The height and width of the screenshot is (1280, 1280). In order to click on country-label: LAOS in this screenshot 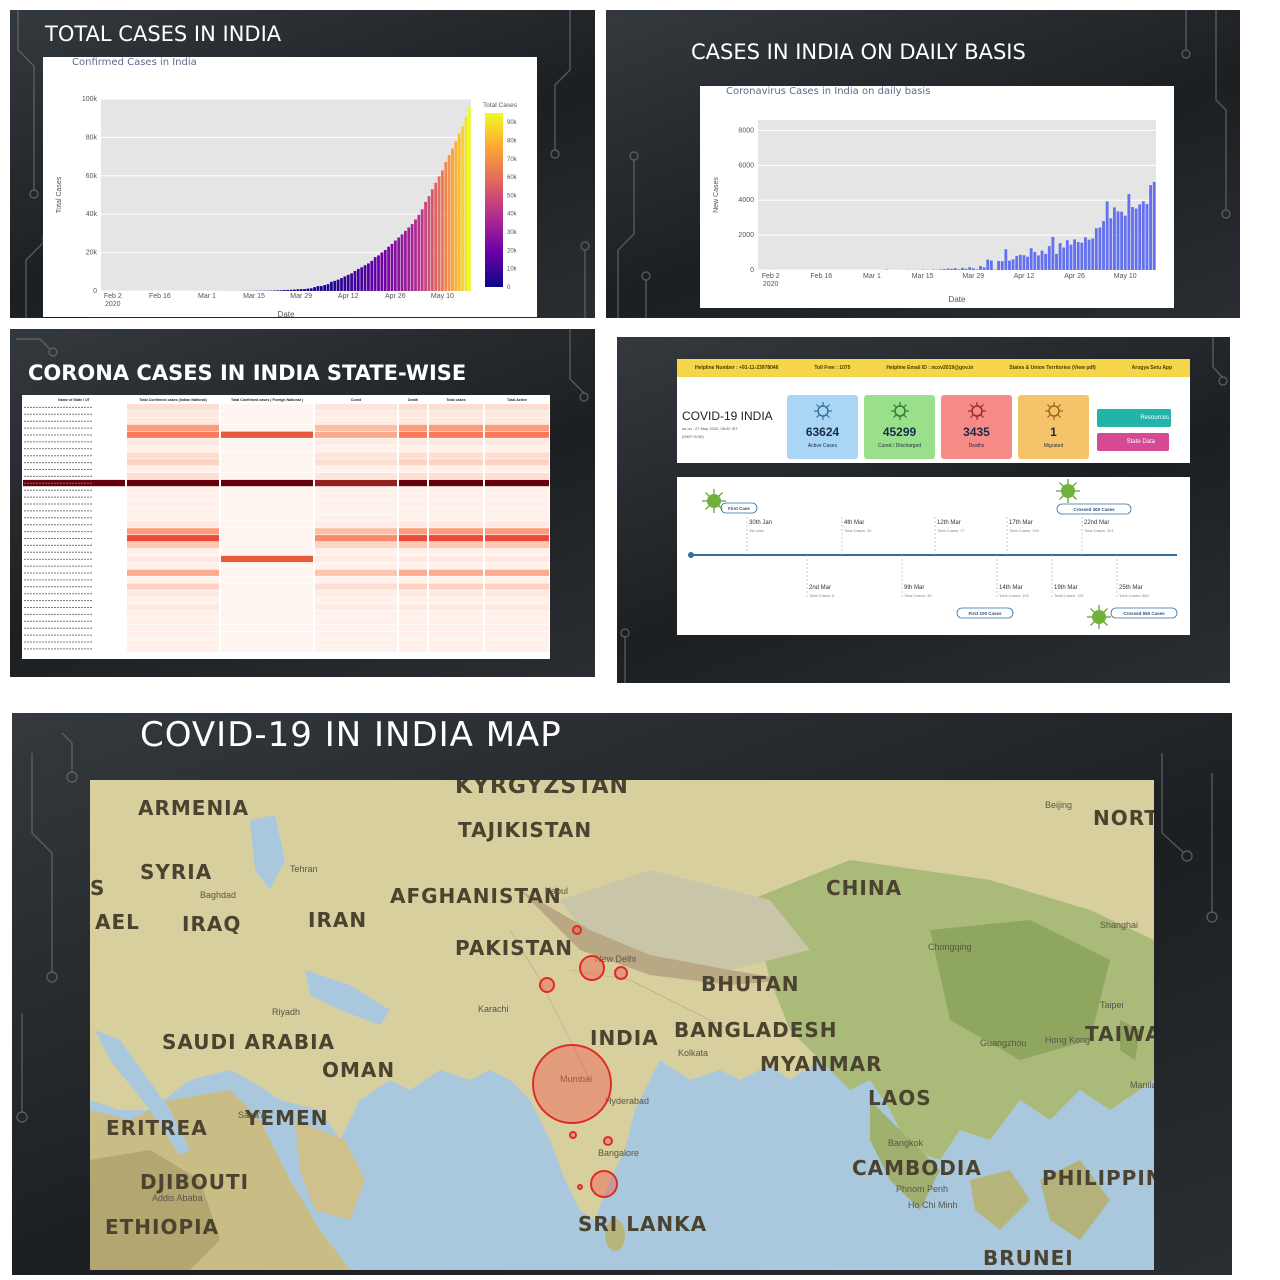, I will do `click(900, 1098)`.